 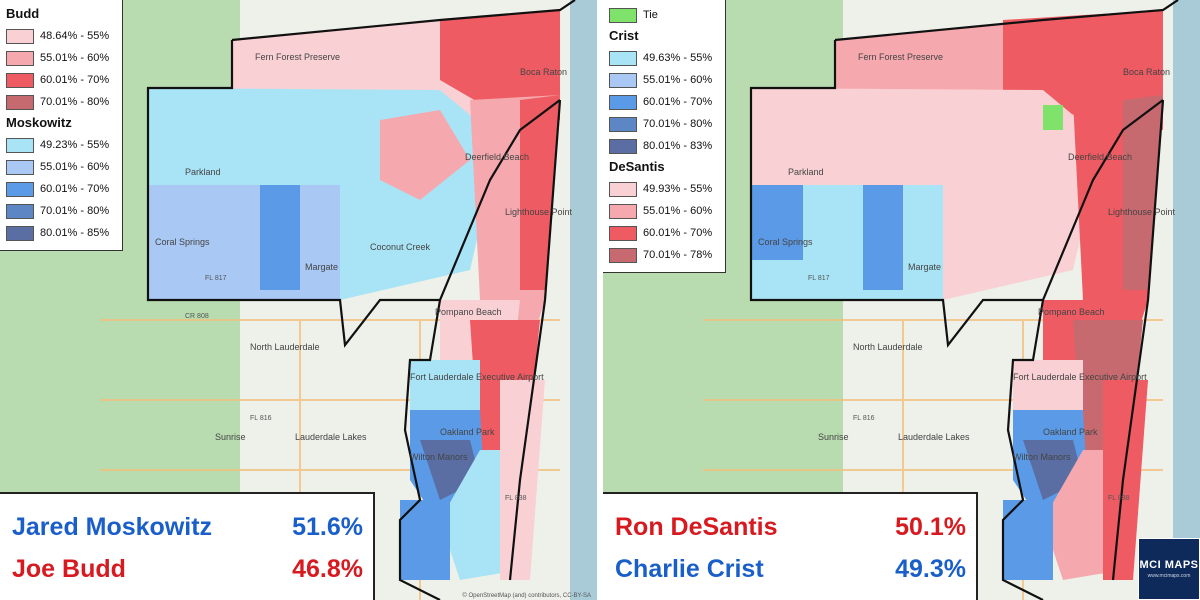 What do you see at coordinates (785, 242) in the screenshot?
I see `svg-text: Coral Springs` at bounding box center [785, 242].